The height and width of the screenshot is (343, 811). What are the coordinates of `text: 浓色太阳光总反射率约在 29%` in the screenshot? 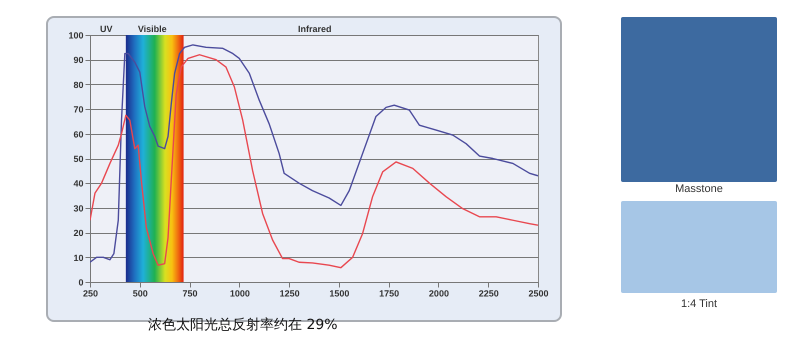 It's located at (243, 325).